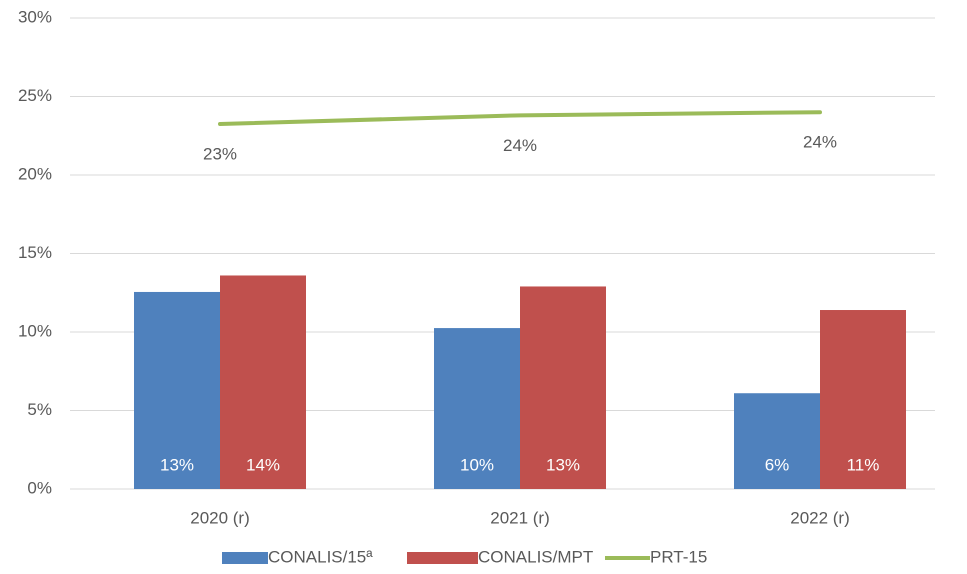 The height and width of the screenshot is (574, 967). Describe the element at coordinates (35, 252) in the screenshot. I see `y-tick-label: 15%` at that location.